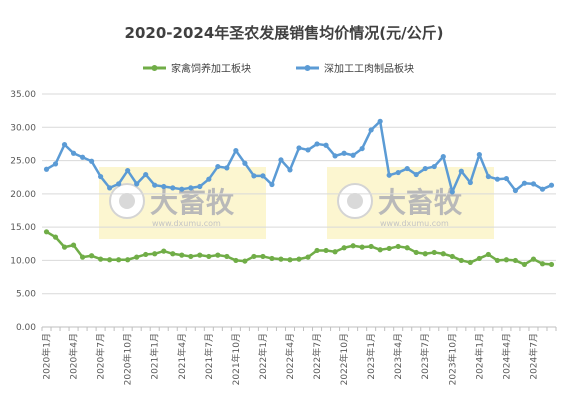  Describe the element at coordinates (506, 356) in the screenshot. I see `x-tick-label: 2024年4月` at that location.